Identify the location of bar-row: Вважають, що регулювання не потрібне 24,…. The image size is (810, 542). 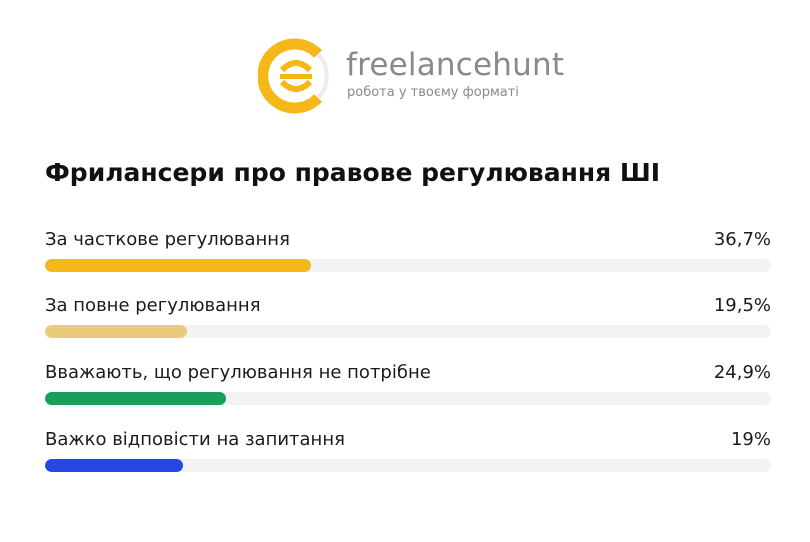
(408, 387).